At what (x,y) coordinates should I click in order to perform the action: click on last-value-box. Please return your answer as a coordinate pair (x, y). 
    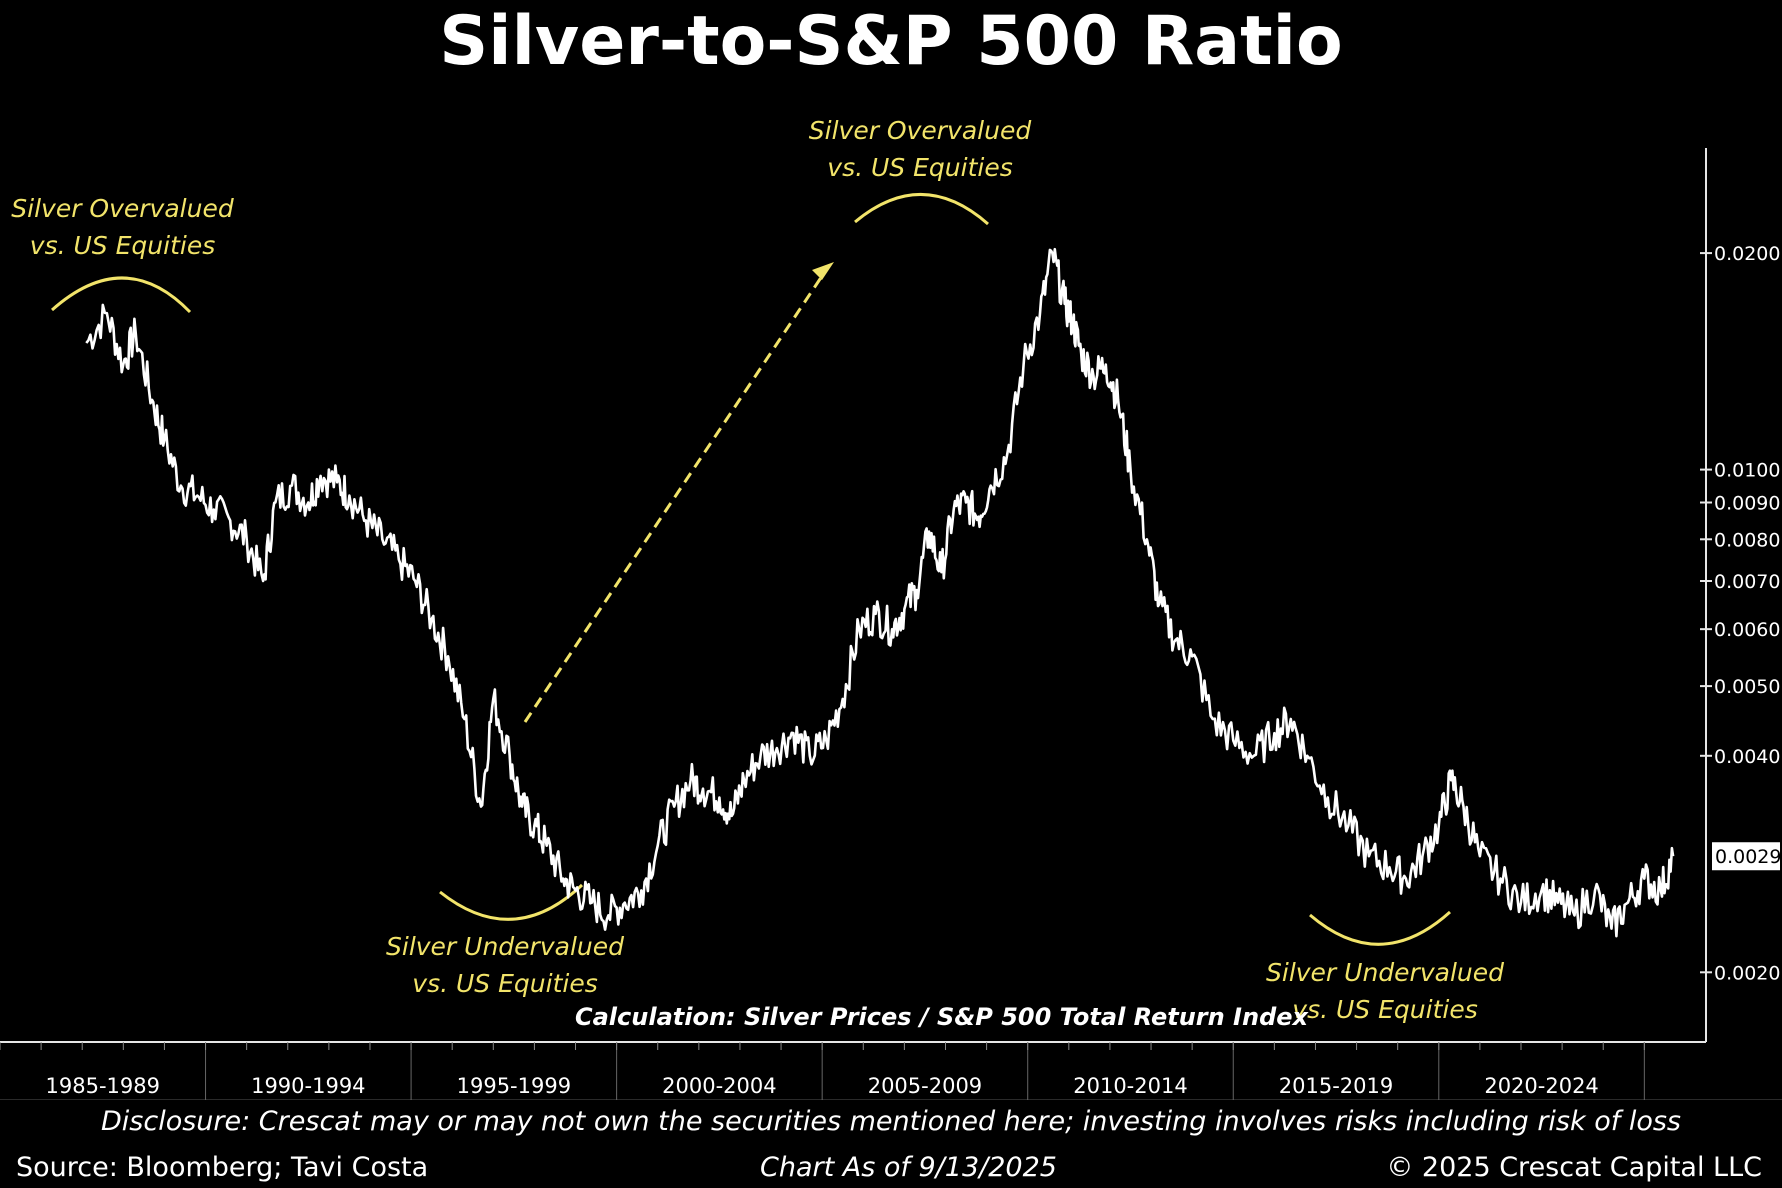
    Looking at the image, I should click on (1746, 856).